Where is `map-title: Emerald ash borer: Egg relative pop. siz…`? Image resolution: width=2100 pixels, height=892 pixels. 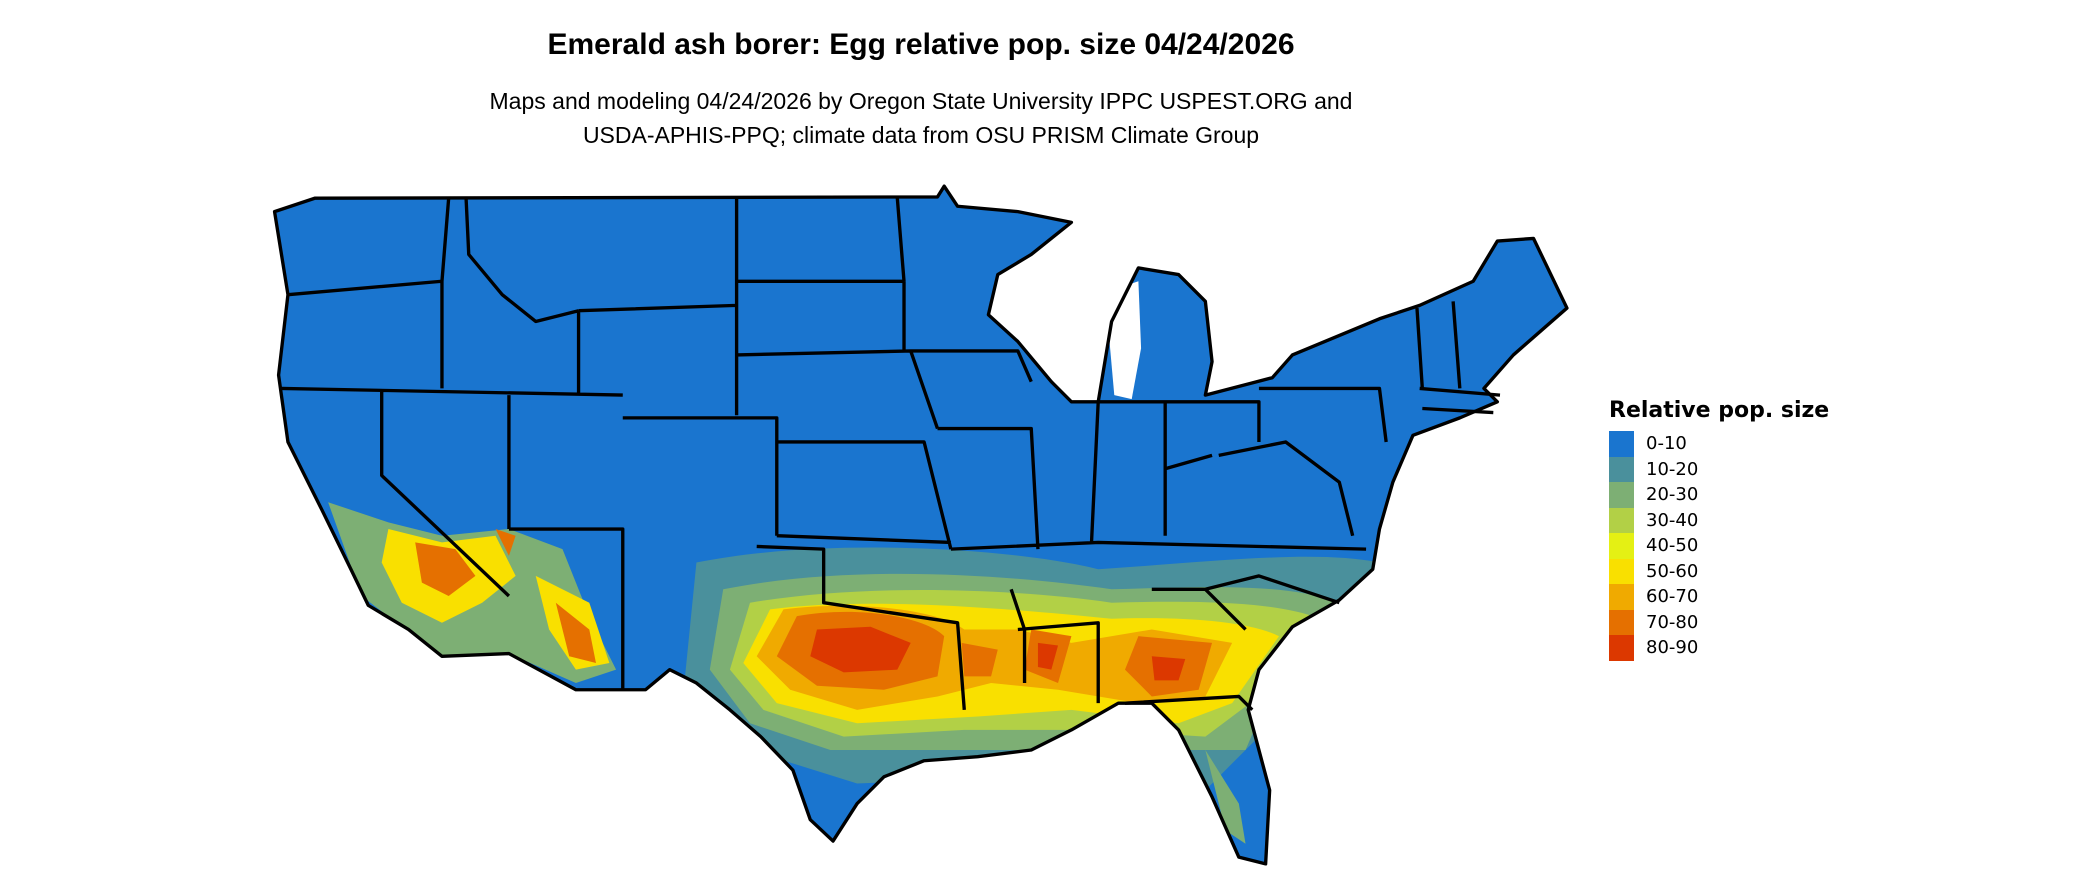
map-title: Emerald ash borer: Egg relative pop. siz… is located at coordinates (921, 44).